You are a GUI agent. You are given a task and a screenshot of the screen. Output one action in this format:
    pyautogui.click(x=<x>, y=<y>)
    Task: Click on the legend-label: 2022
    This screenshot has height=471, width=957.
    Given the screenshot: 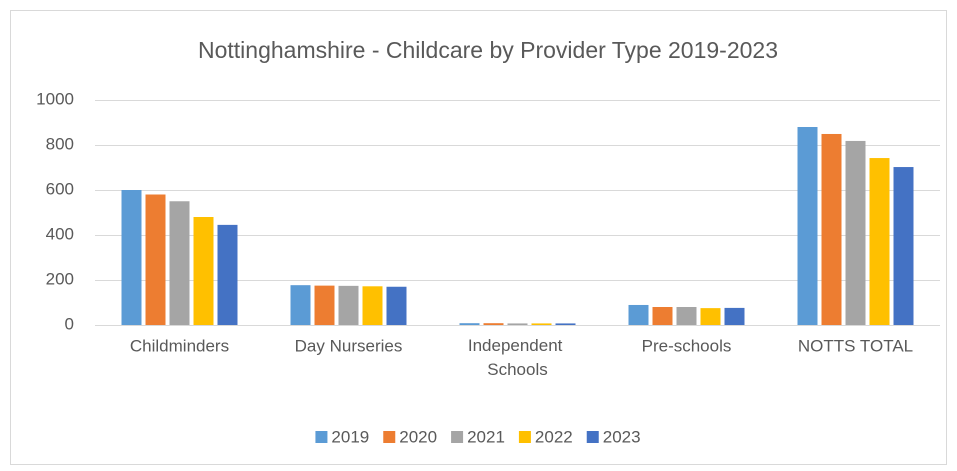 What is the action you would take?
    pyautogui.click(x=554, y=436)
    